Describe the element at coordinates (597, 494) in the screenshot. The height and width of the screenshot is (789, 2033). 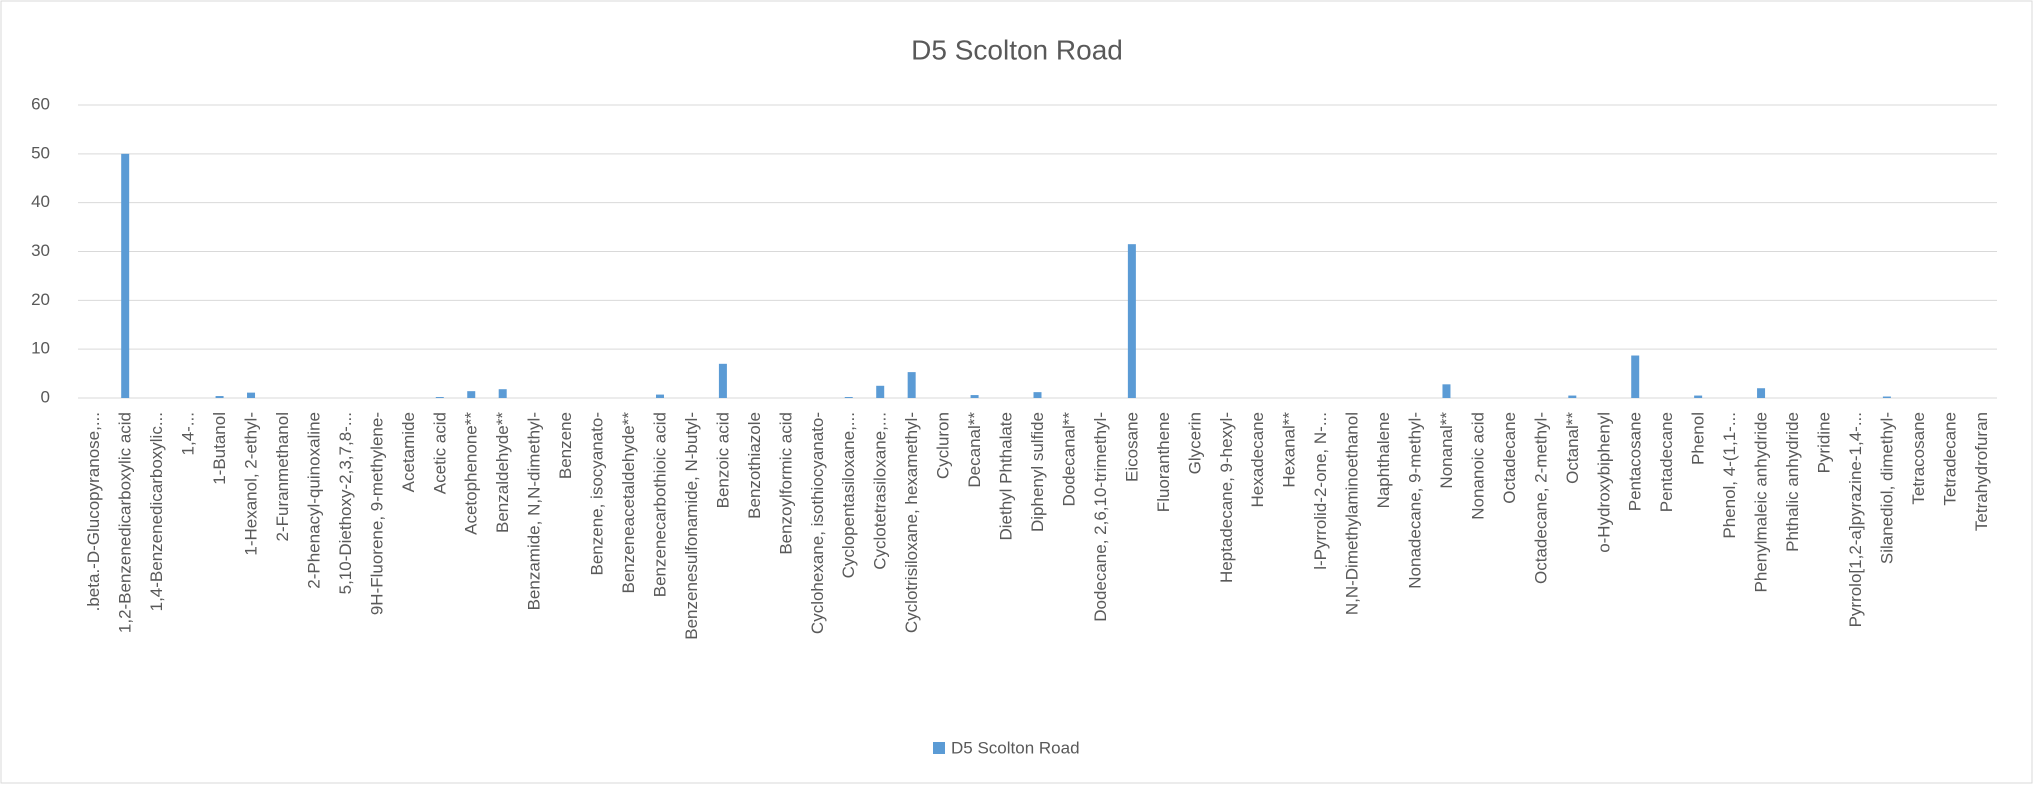
I see `x-tick-label: Benzene, isocyanato-` at that location.